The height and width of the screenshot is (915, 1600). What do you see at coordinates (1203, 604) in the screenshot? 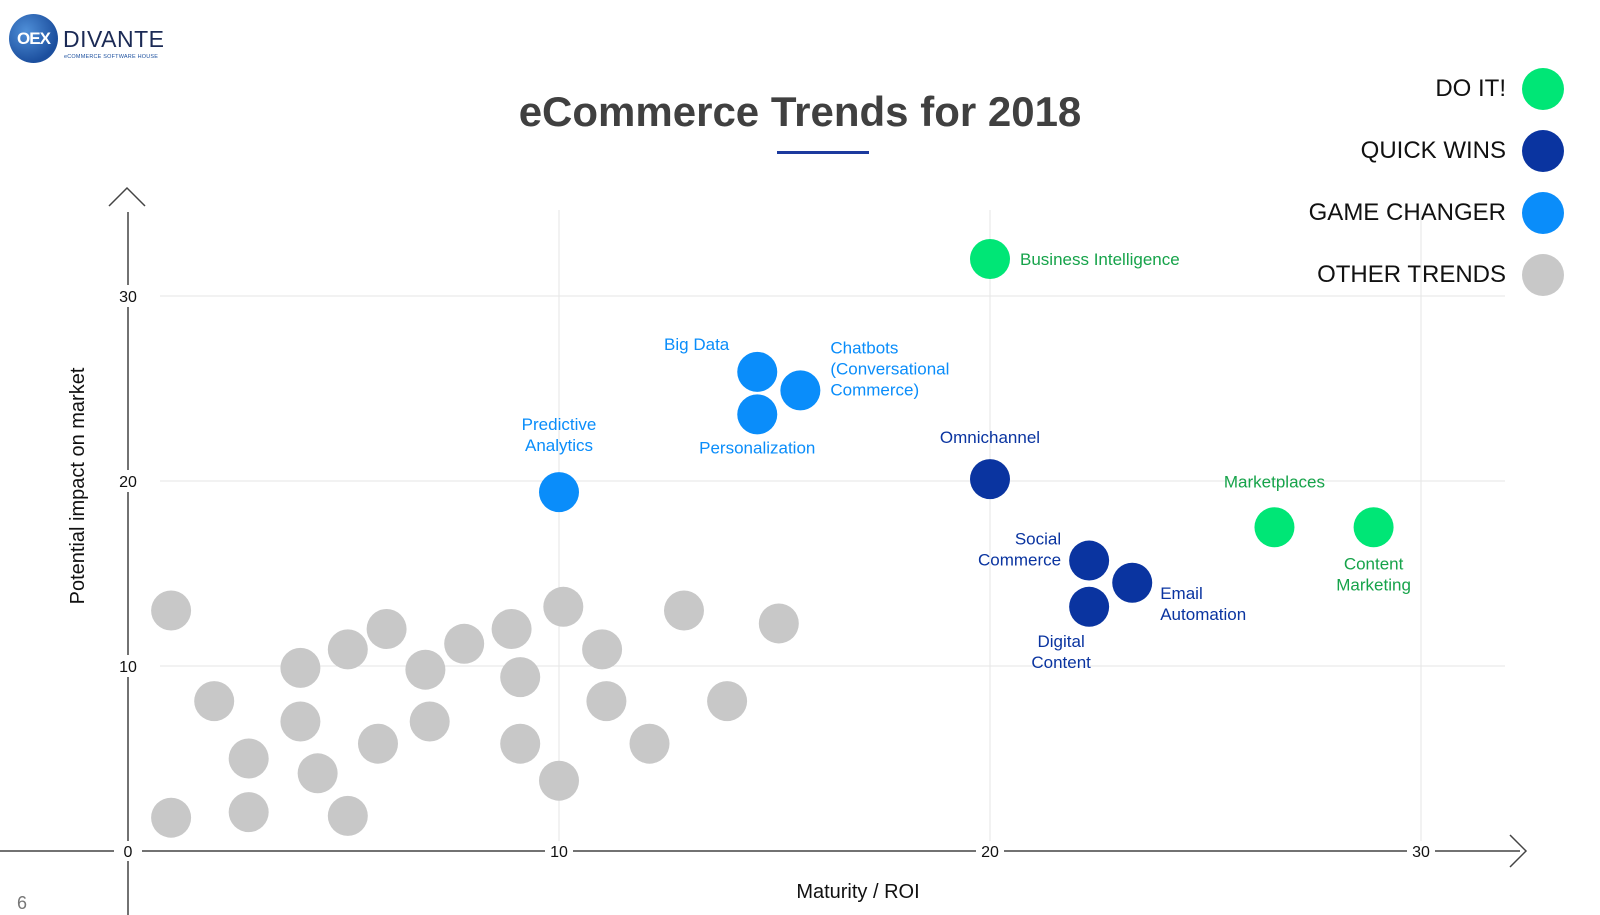
I see `point-label: Email Automation` at bounding box center [1203, 604].